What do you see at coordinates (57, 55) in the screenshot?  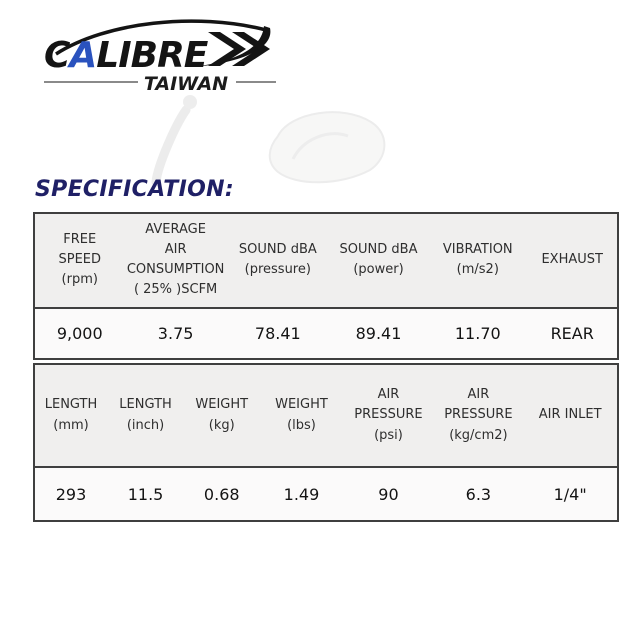 I see `logo-brand-part1: C` at bounding box center [57, 55].